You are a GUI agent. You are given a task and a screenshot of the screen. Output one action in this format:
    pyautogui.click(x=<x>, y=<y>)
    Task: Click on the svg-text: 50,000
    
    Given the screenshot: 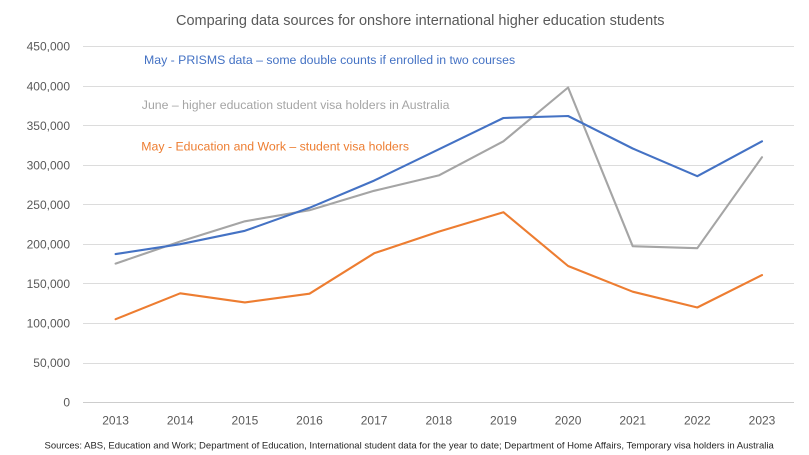 What is the action you would take?
    pyautogui.click(x=51, y=363)
    